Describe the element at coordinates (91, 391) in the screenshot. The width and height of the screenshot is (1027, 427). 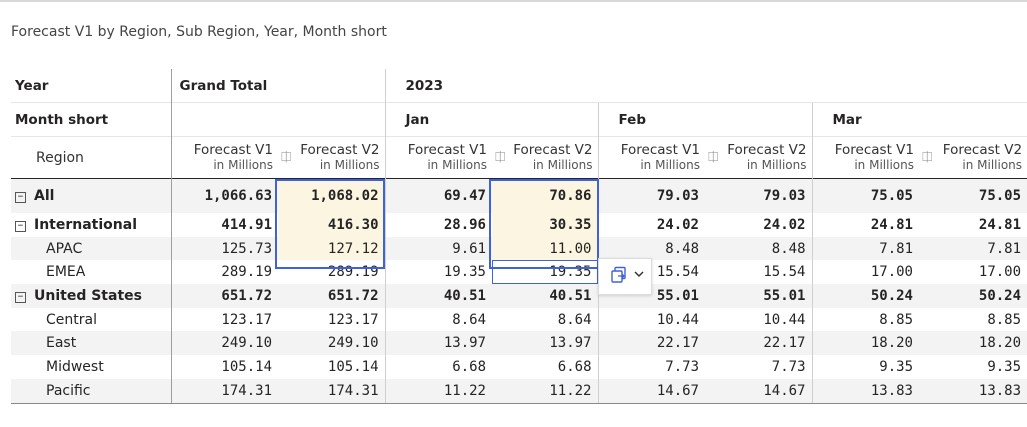
I see `row-header: Pacific` at that location.